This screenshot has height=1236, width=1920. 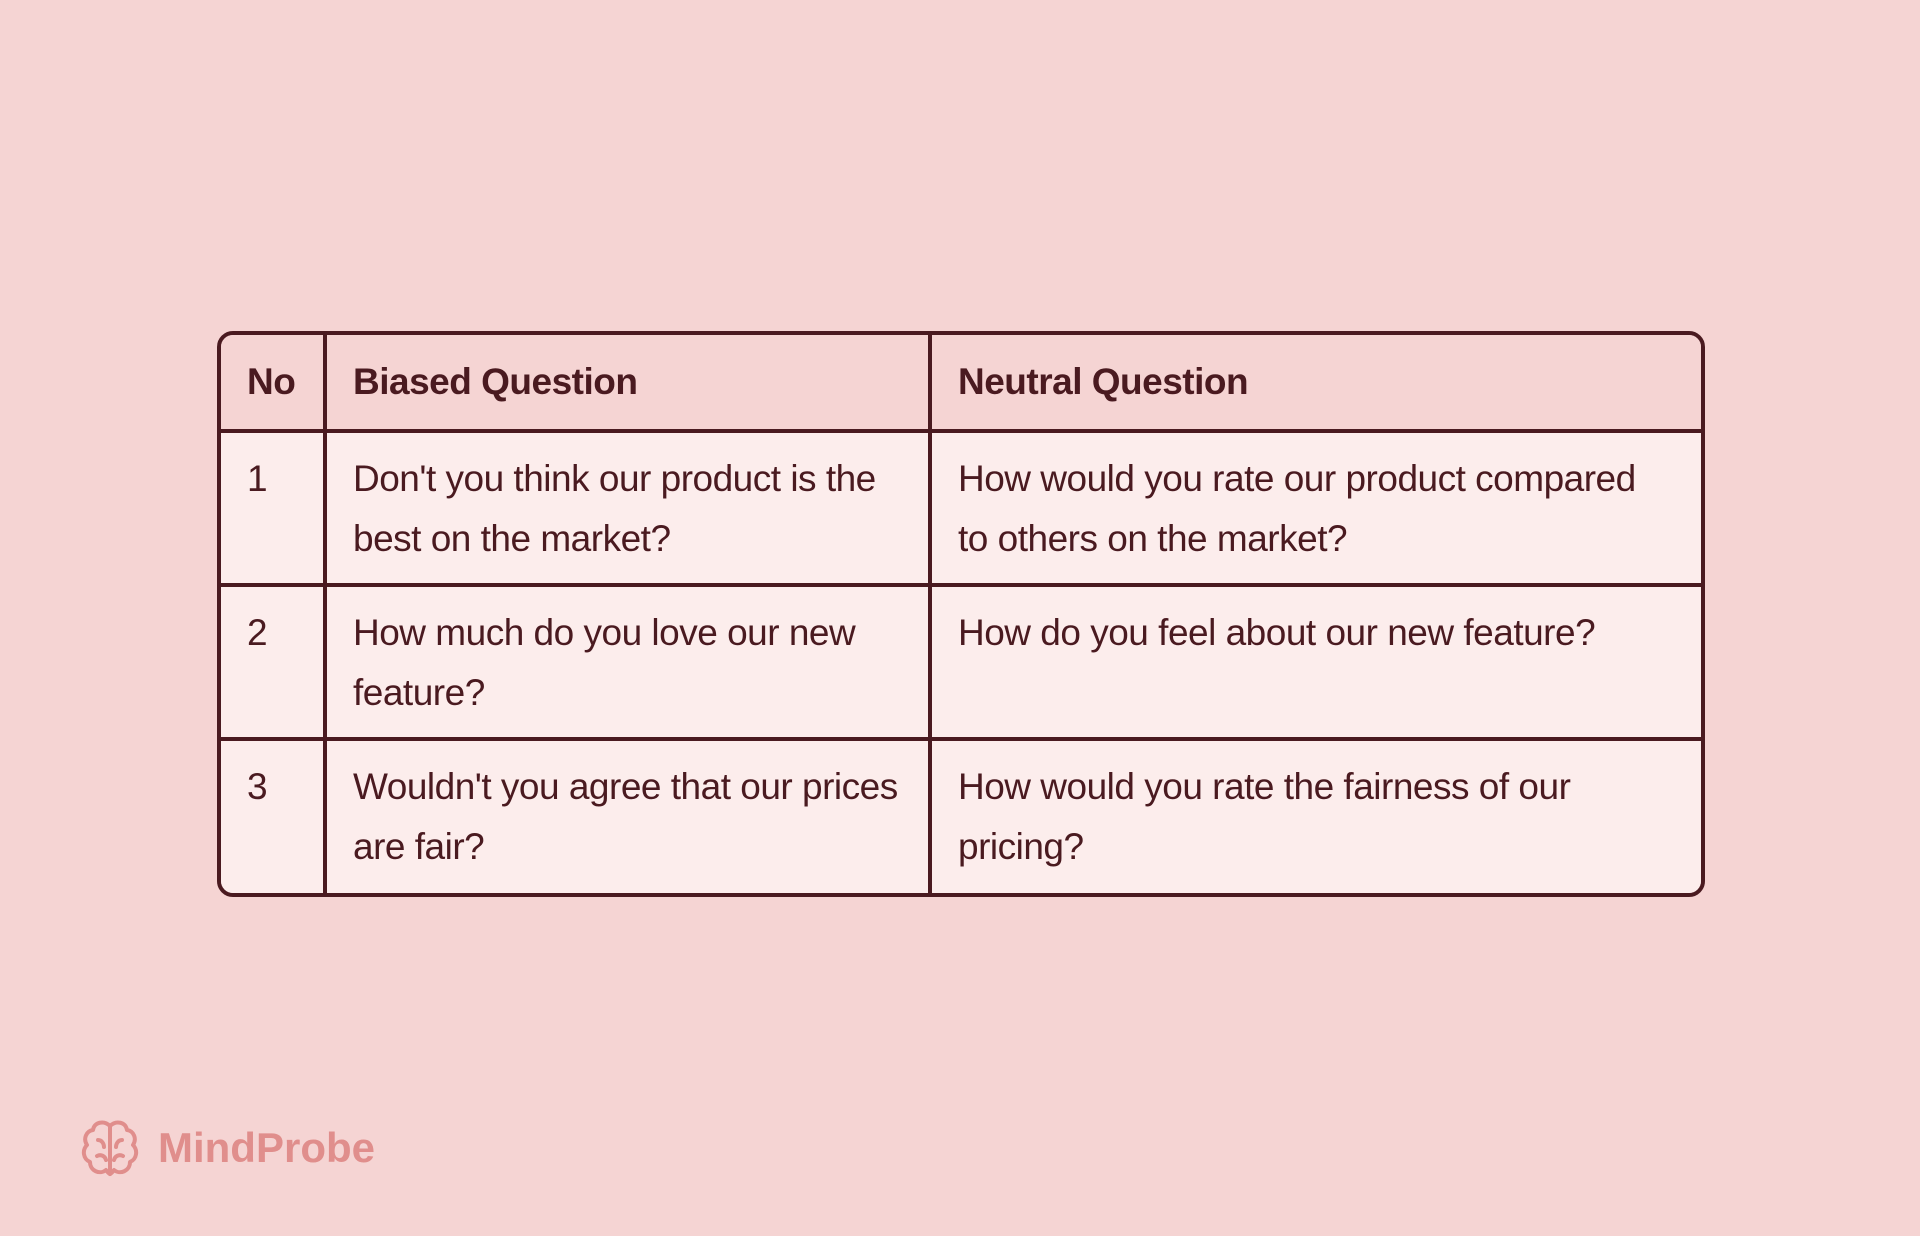 I want to click on header-row: No Biased Question Neutral Question, so click(x=961, y=384).